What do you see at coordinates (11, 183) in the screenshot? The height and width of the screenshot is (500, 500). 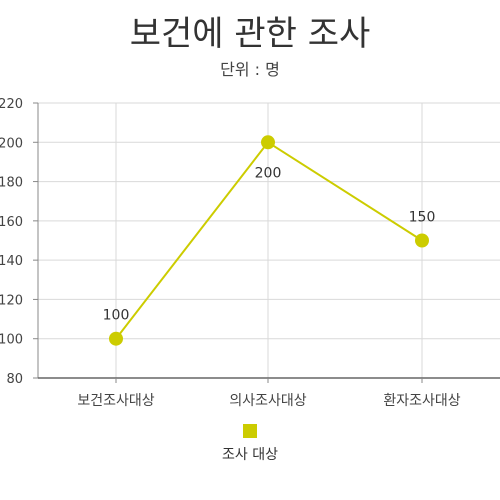 I see `y-tick-label: 180` at bounding box center [11, 183].